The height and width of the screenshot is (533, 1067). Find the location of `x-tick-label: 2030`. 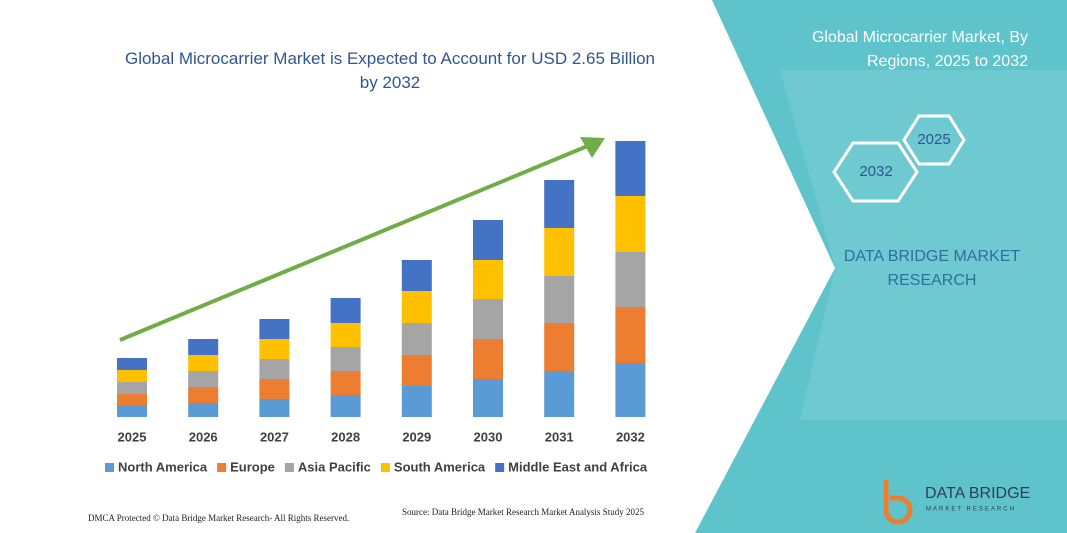

x-tick-label: 2030 is located at coordinates (488, 436).